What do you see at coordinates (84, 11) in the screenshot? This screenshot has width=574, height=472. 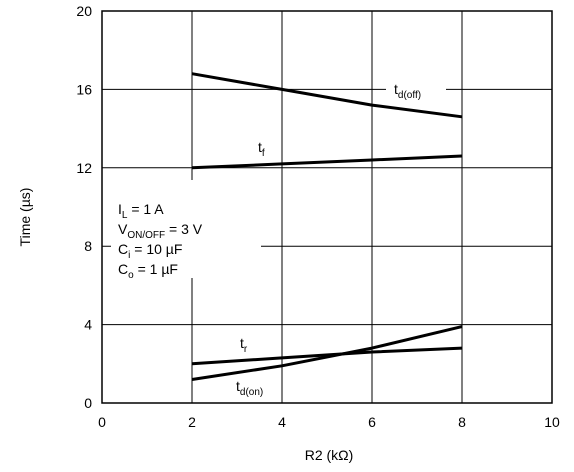 I see `y-tick-label: 20` at bounding box center [84, 11].